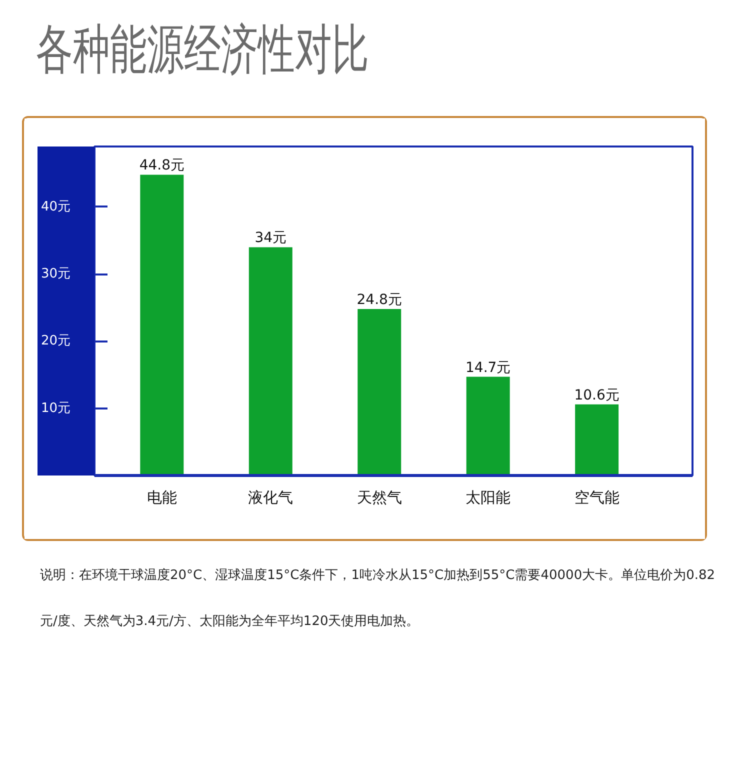 The width and height of the screenshot is (750, 767). Describe the element at coordinates (379, 497) in the screenshot. I see `x-tick-label: 天然气` at that location.